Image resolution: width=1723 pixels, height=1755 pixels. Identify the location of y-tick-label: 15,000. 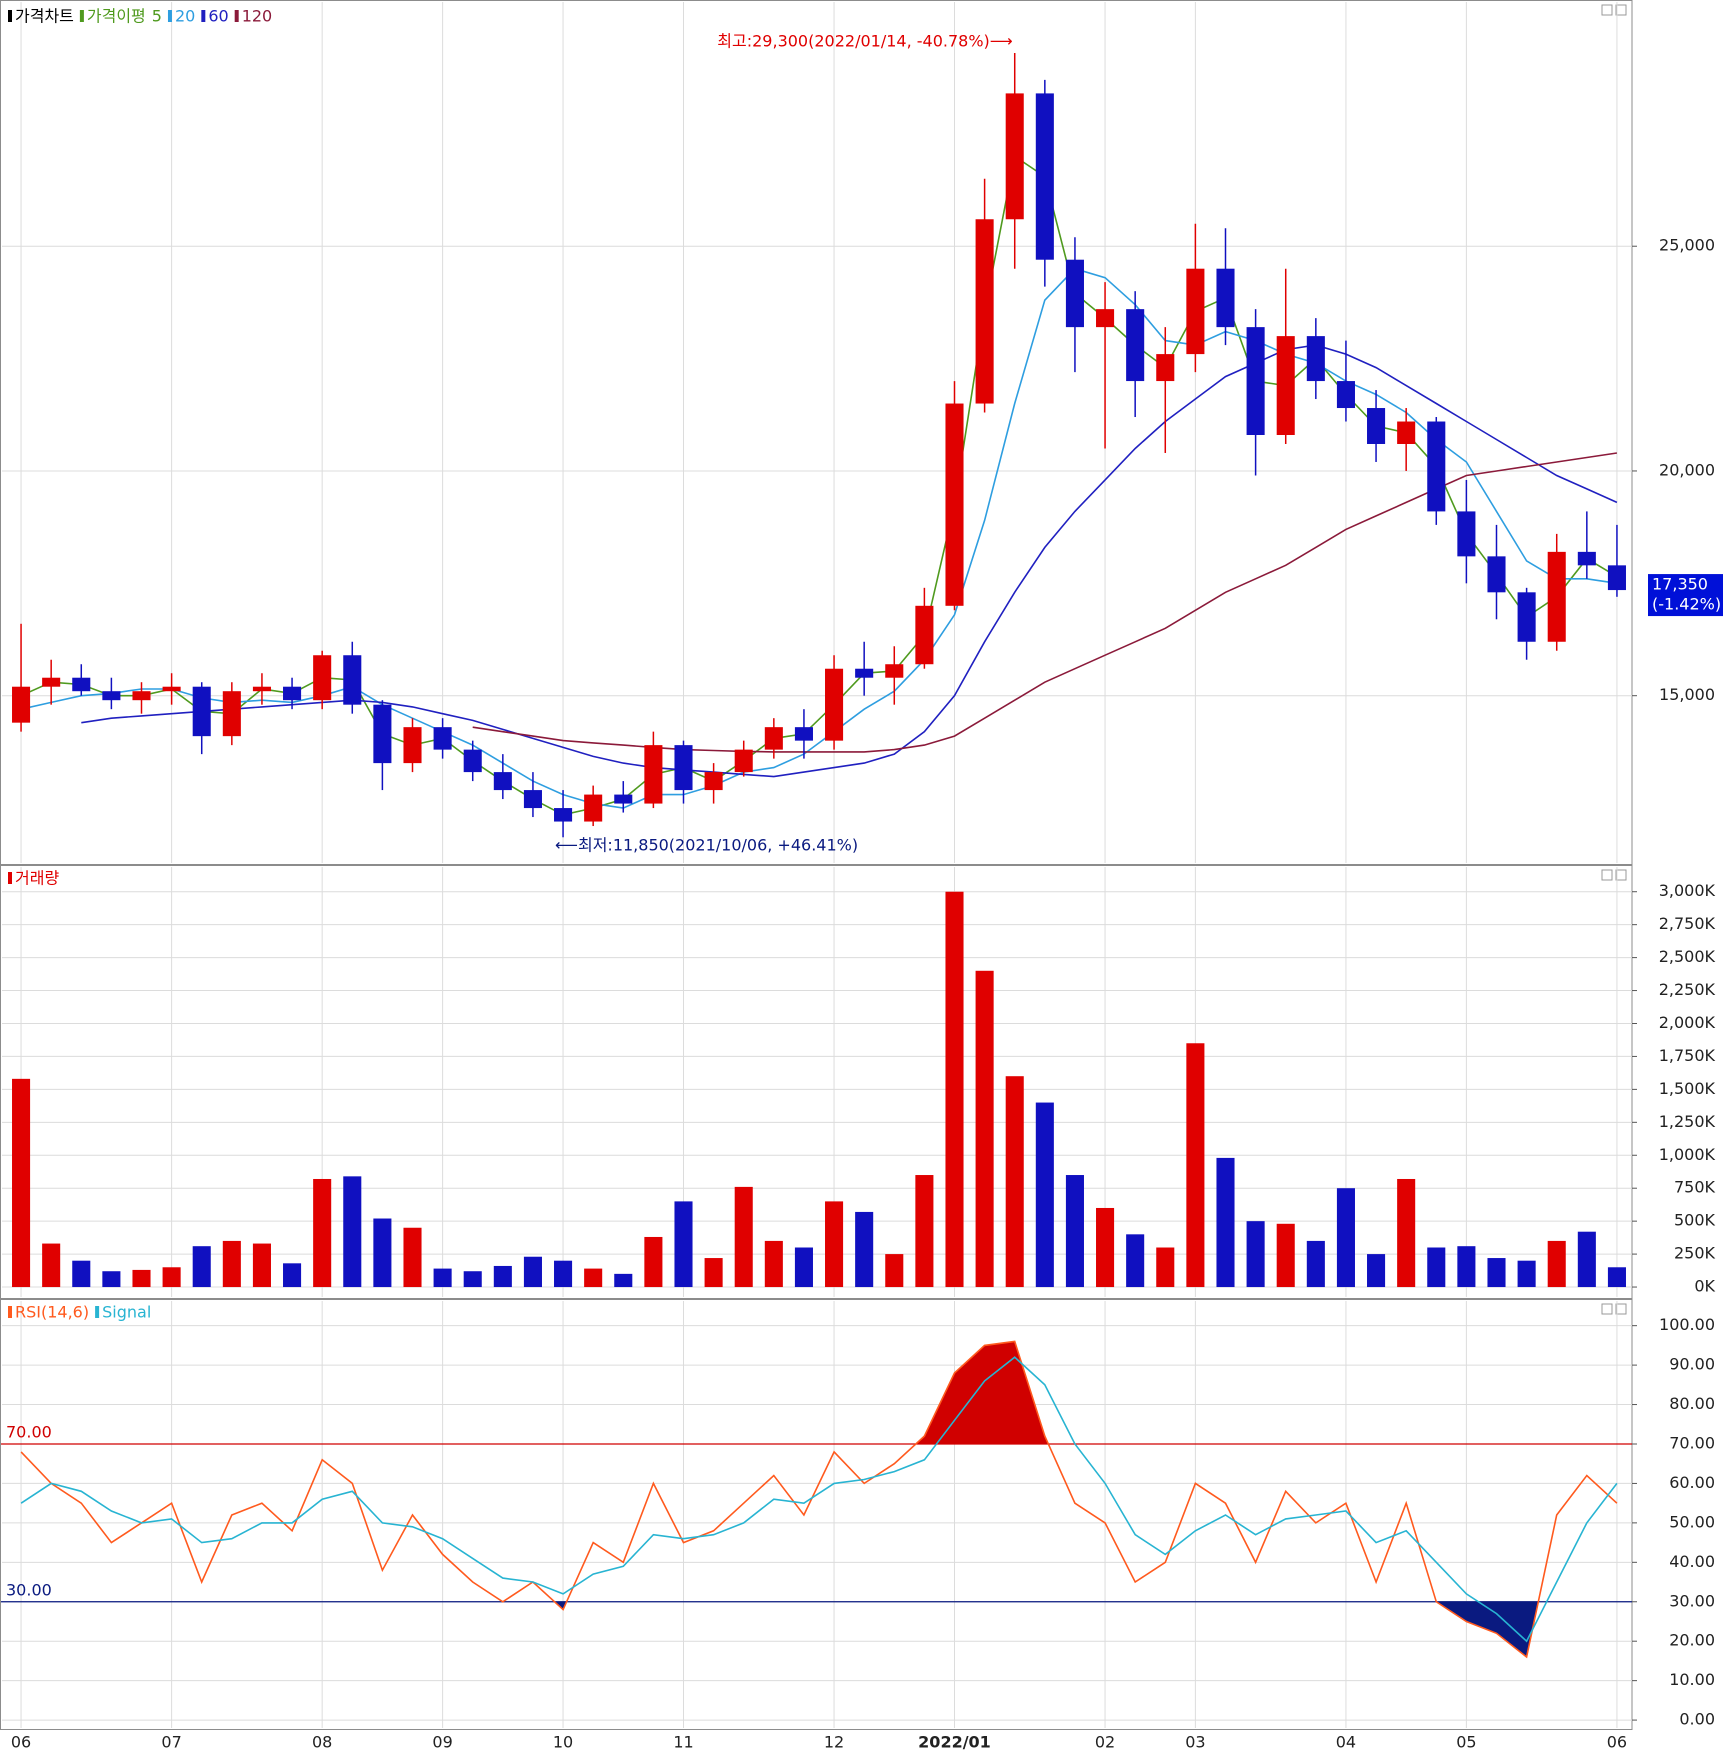
(1687, 694).